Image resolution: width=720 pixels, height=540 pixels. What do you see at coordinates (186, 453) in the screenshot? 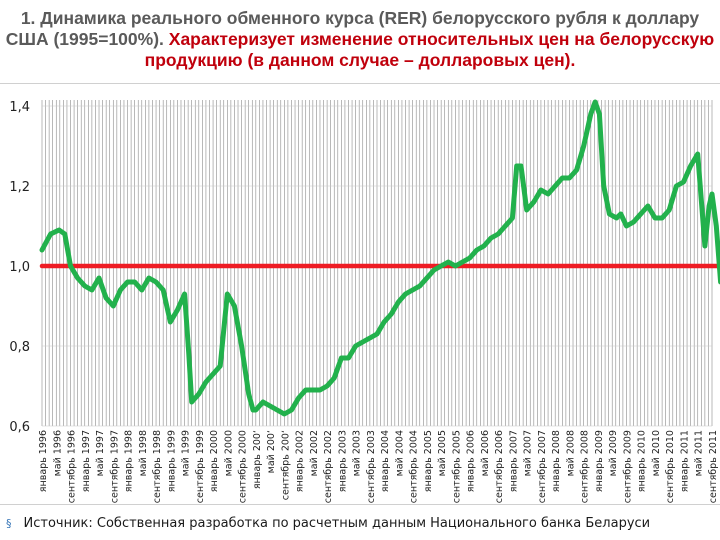
I see `x-tick-label: май 1999` at bounding box center [186, 453].